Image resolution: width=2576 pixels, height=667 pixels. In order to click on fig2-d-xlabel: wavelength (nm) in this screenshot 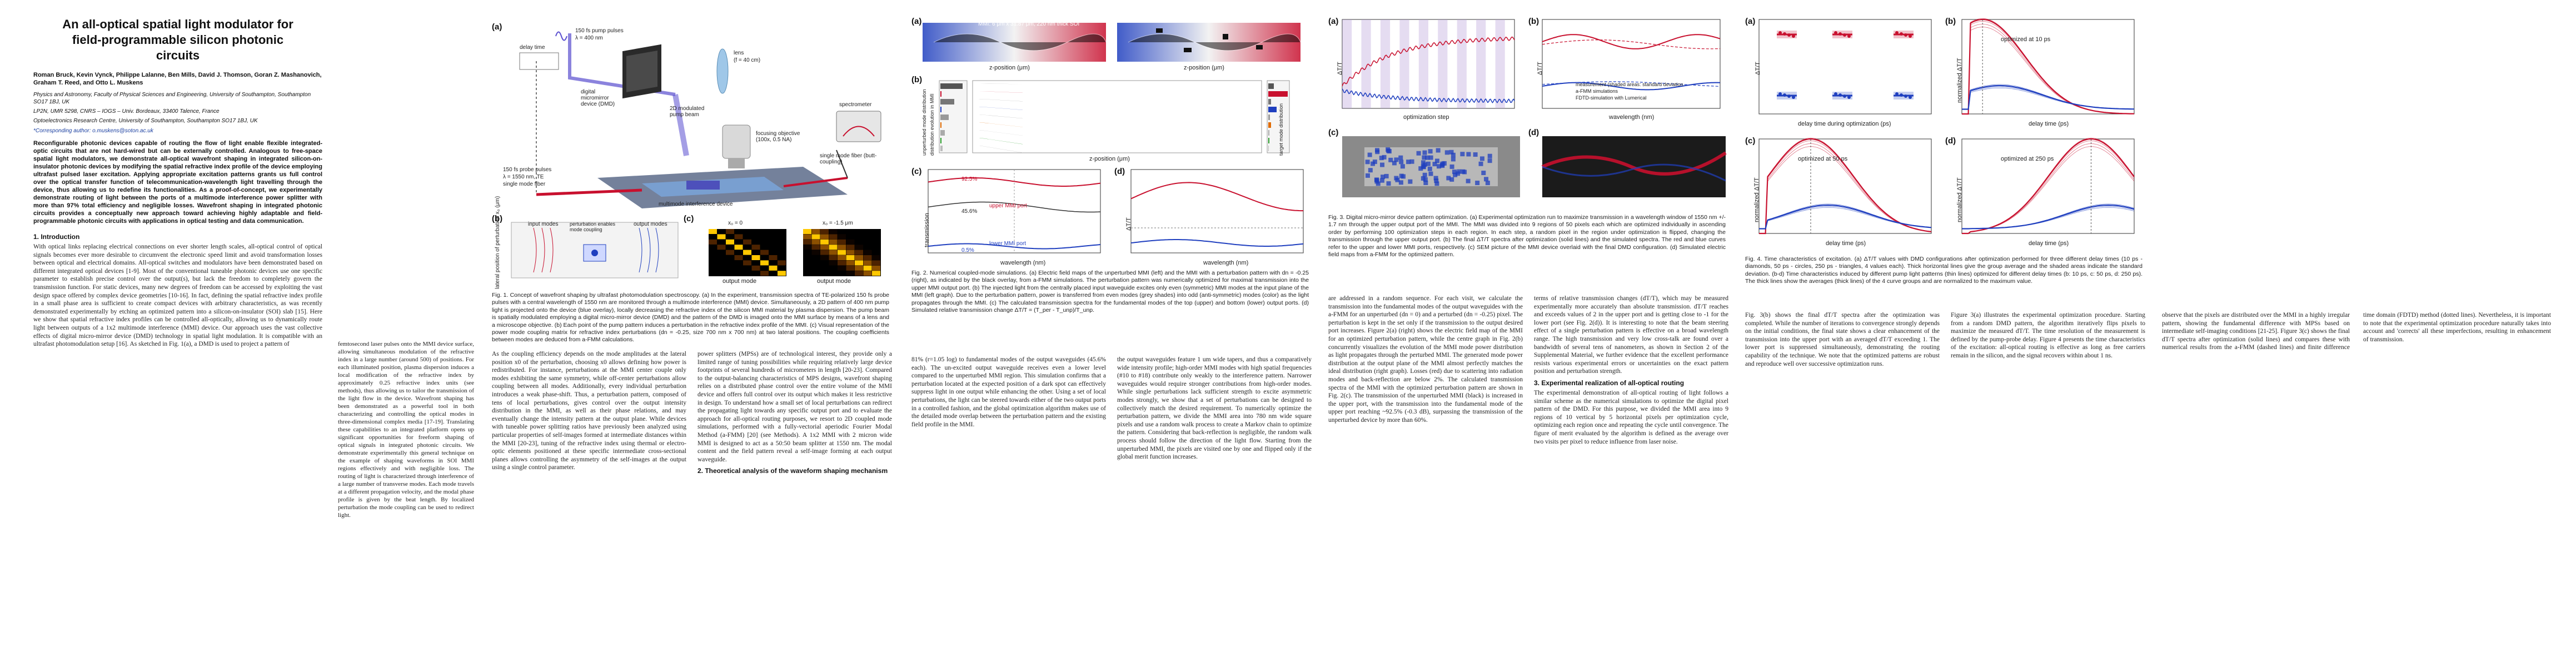, I will do `click(1226, 263)`.